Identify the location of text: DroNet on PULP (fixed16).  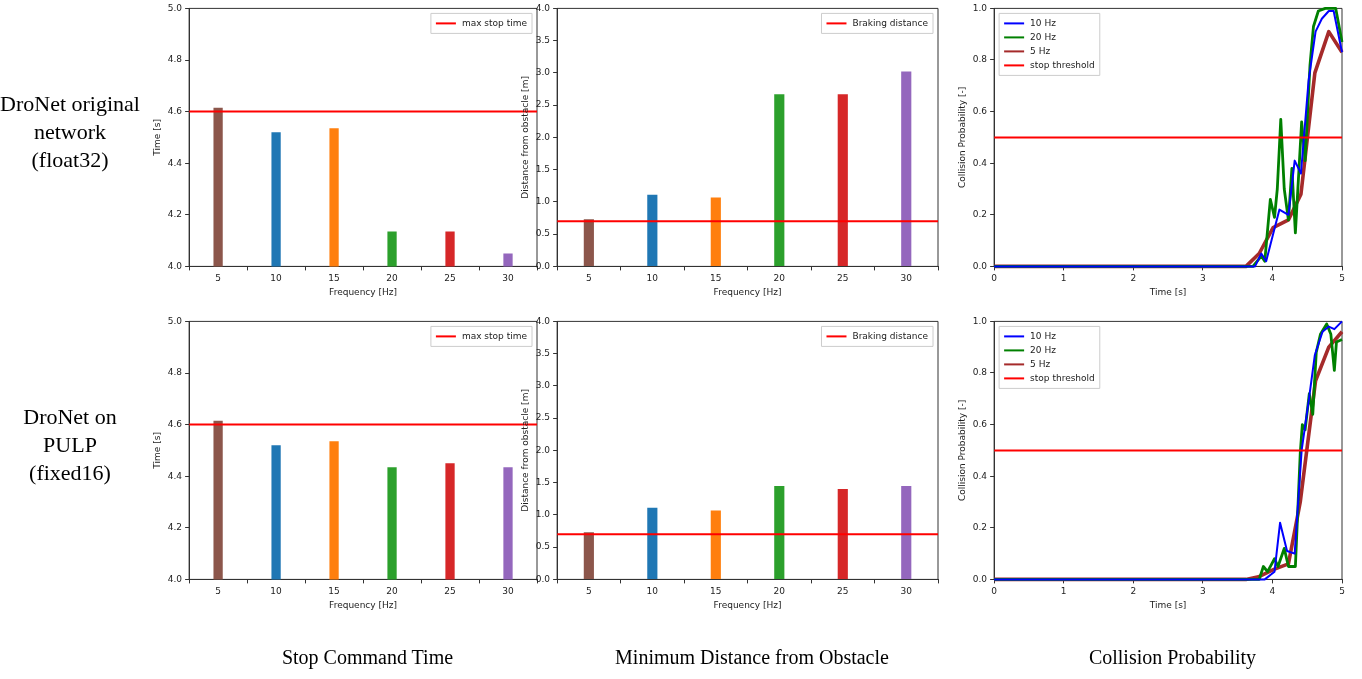
(70, 445).